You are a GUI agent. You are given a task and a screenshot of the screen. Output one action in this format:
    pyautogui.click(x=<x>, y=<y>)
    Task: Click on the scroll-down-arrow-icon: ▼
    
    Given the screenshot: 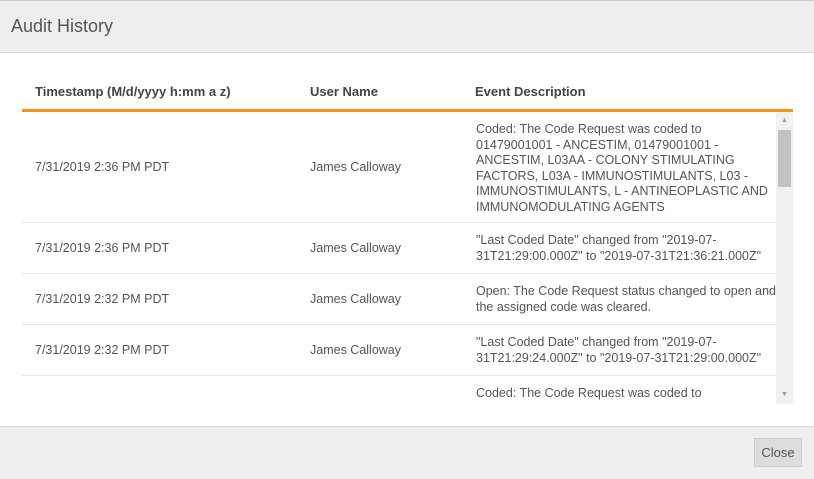 What is the action you would take?
    pyautogui.click(x=784, y=394)
    